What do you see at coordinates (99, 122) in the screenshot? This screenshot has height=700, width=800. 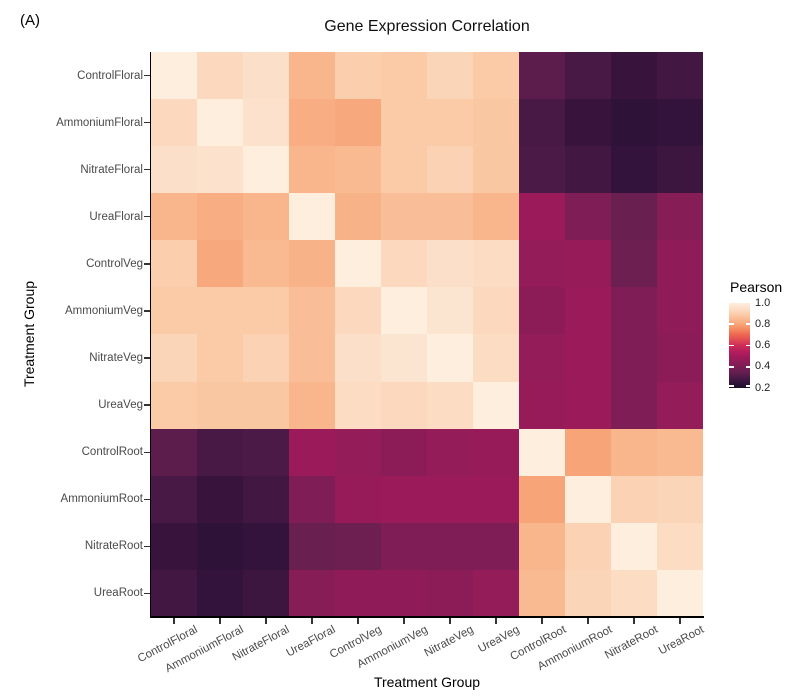 I see `y-axis-label: AmmoniumFloral` at bounding box center [99, 122].